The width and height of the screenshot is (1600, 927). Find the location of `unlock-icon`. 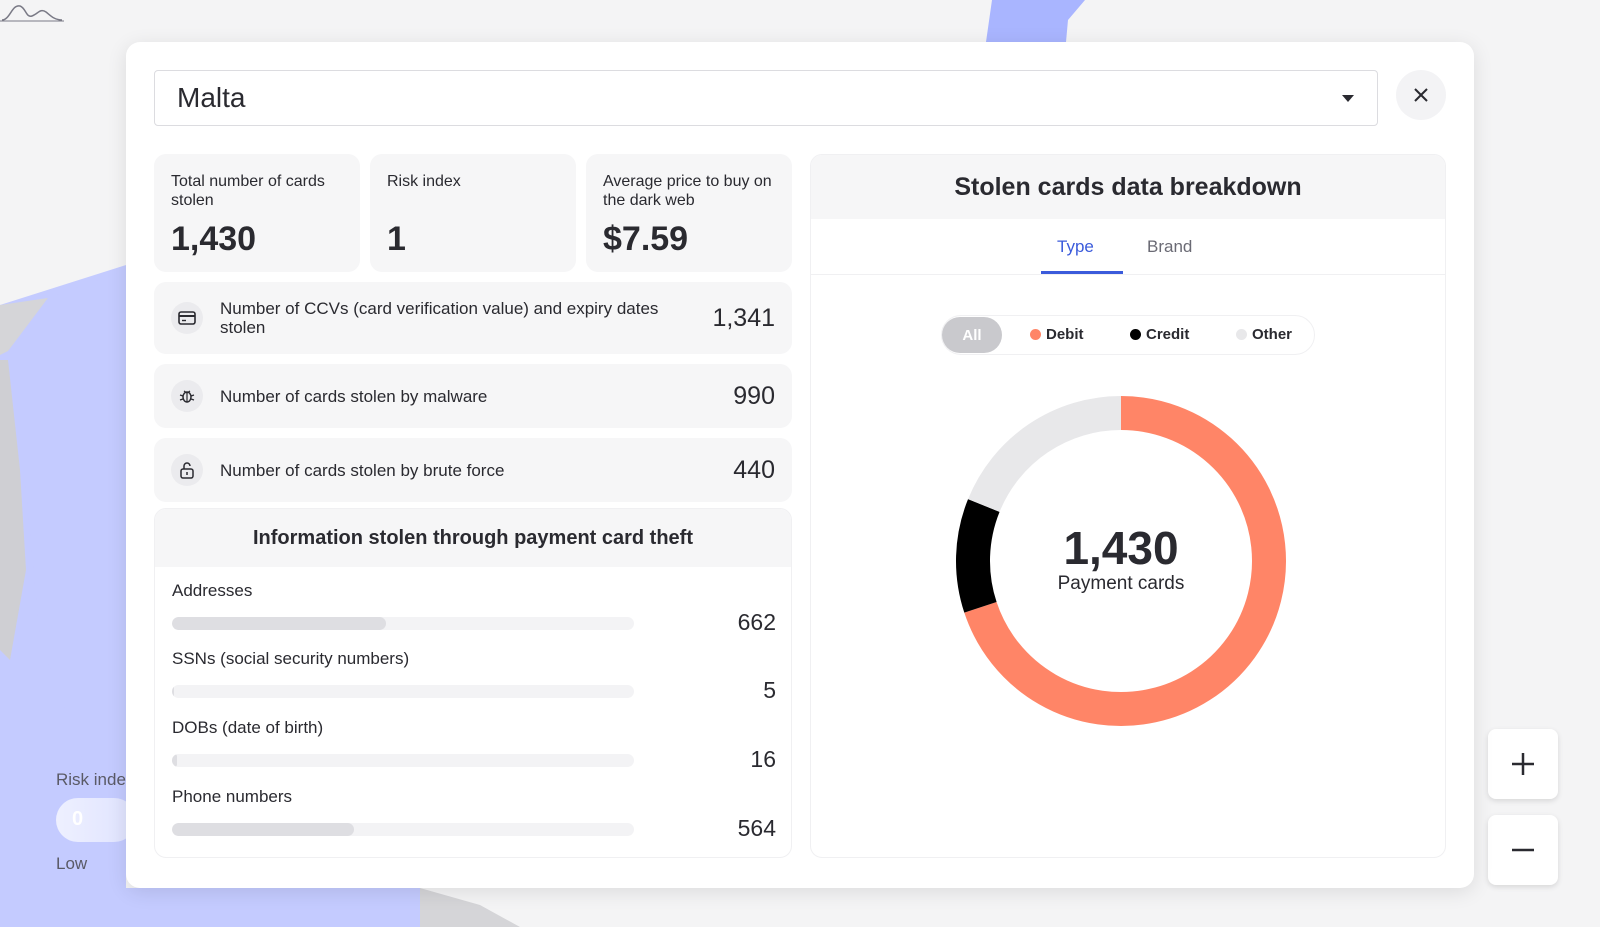

unlock-icon is located at coordinates (187, 470).